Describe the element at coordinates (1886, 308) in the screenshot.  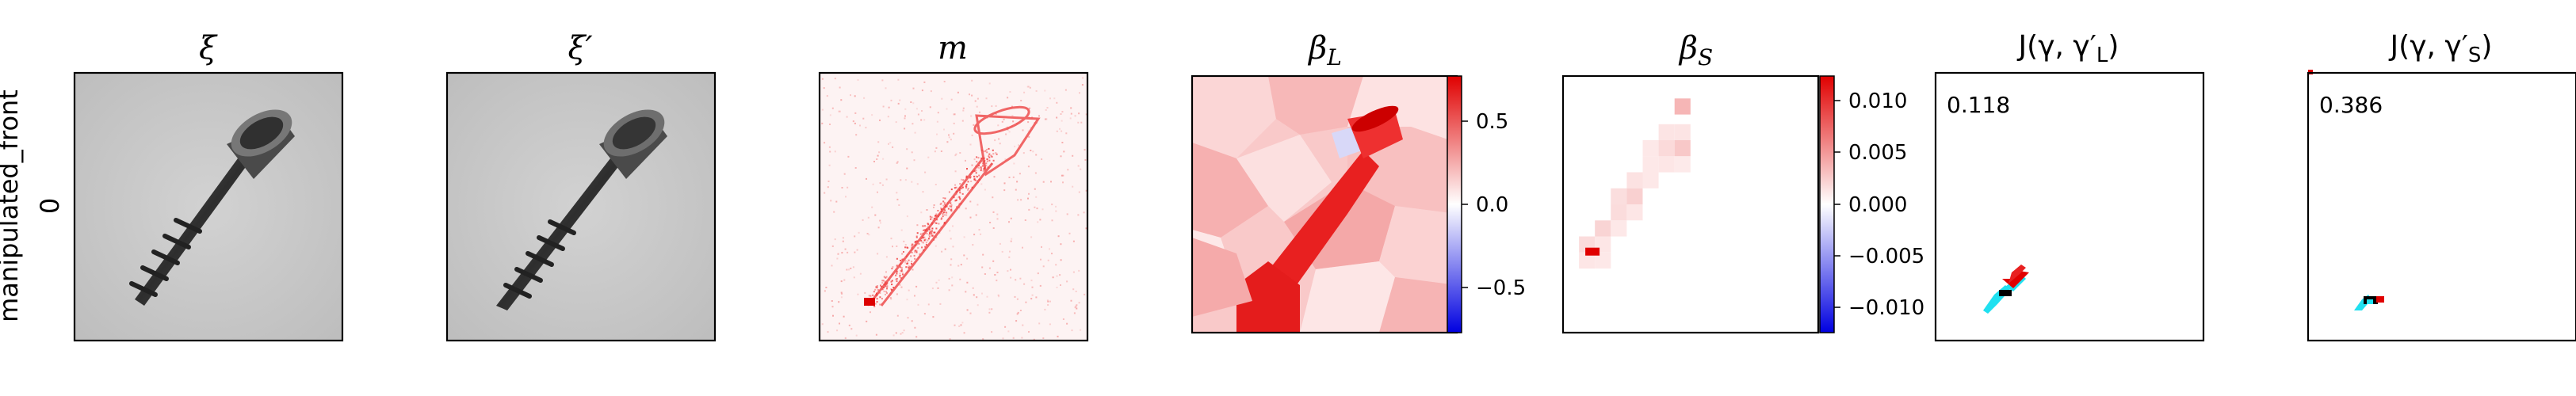
I see `colorbar-beta-s-tick: −0.010` at that location.